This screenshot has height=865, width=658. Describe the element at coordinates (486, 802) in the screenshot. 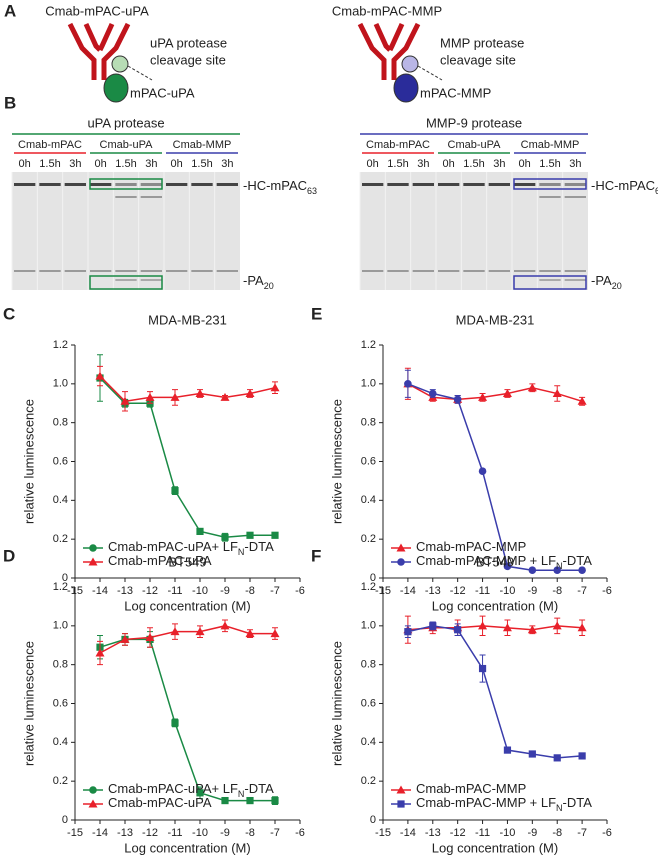

I see `legend-text: Cmab-mPAC-MMP + LF` at that location.